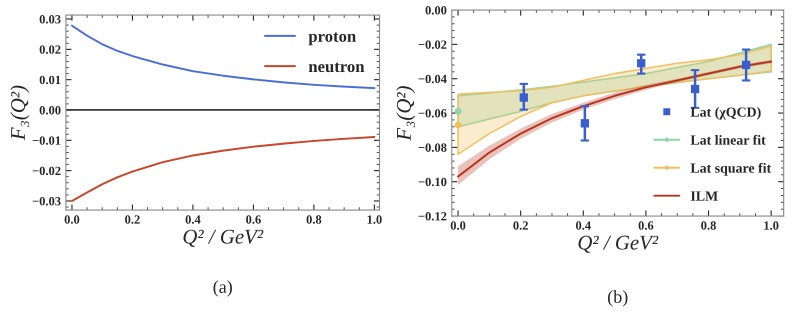 This screenshot has height=314, width=794. I want to click on text: (a), so click(222, 288).